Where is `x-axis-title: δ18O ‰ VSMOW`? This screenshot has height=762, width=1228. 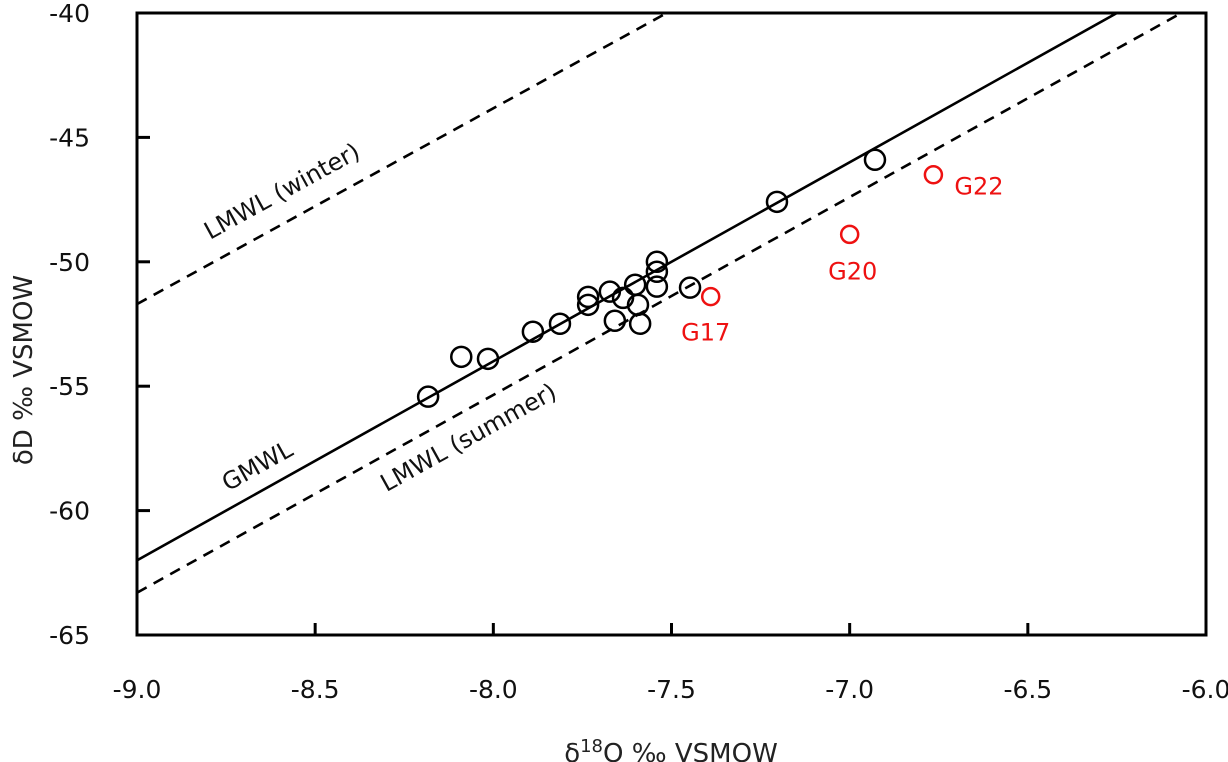
x-axis-title: δ18O ‰ VSMOW is located at coordinates (671, 749).